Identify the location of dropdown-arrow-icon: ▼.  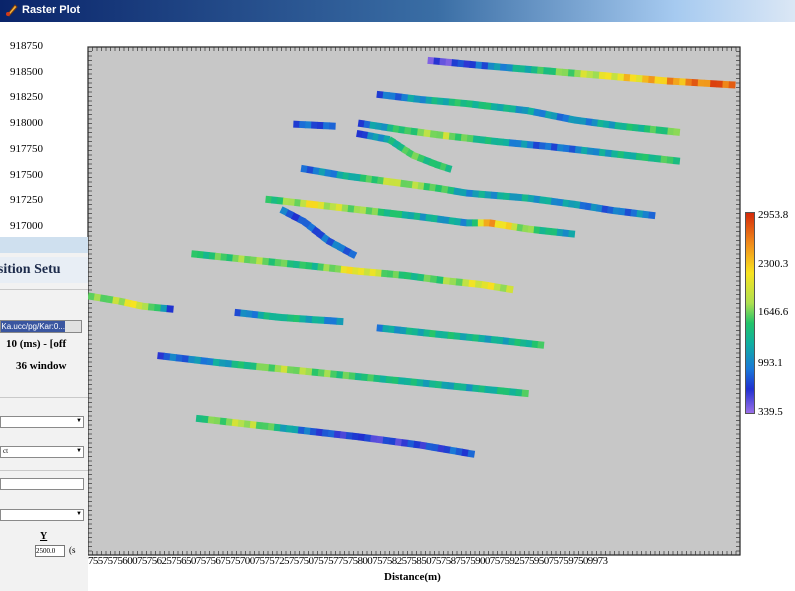
(79, 421).